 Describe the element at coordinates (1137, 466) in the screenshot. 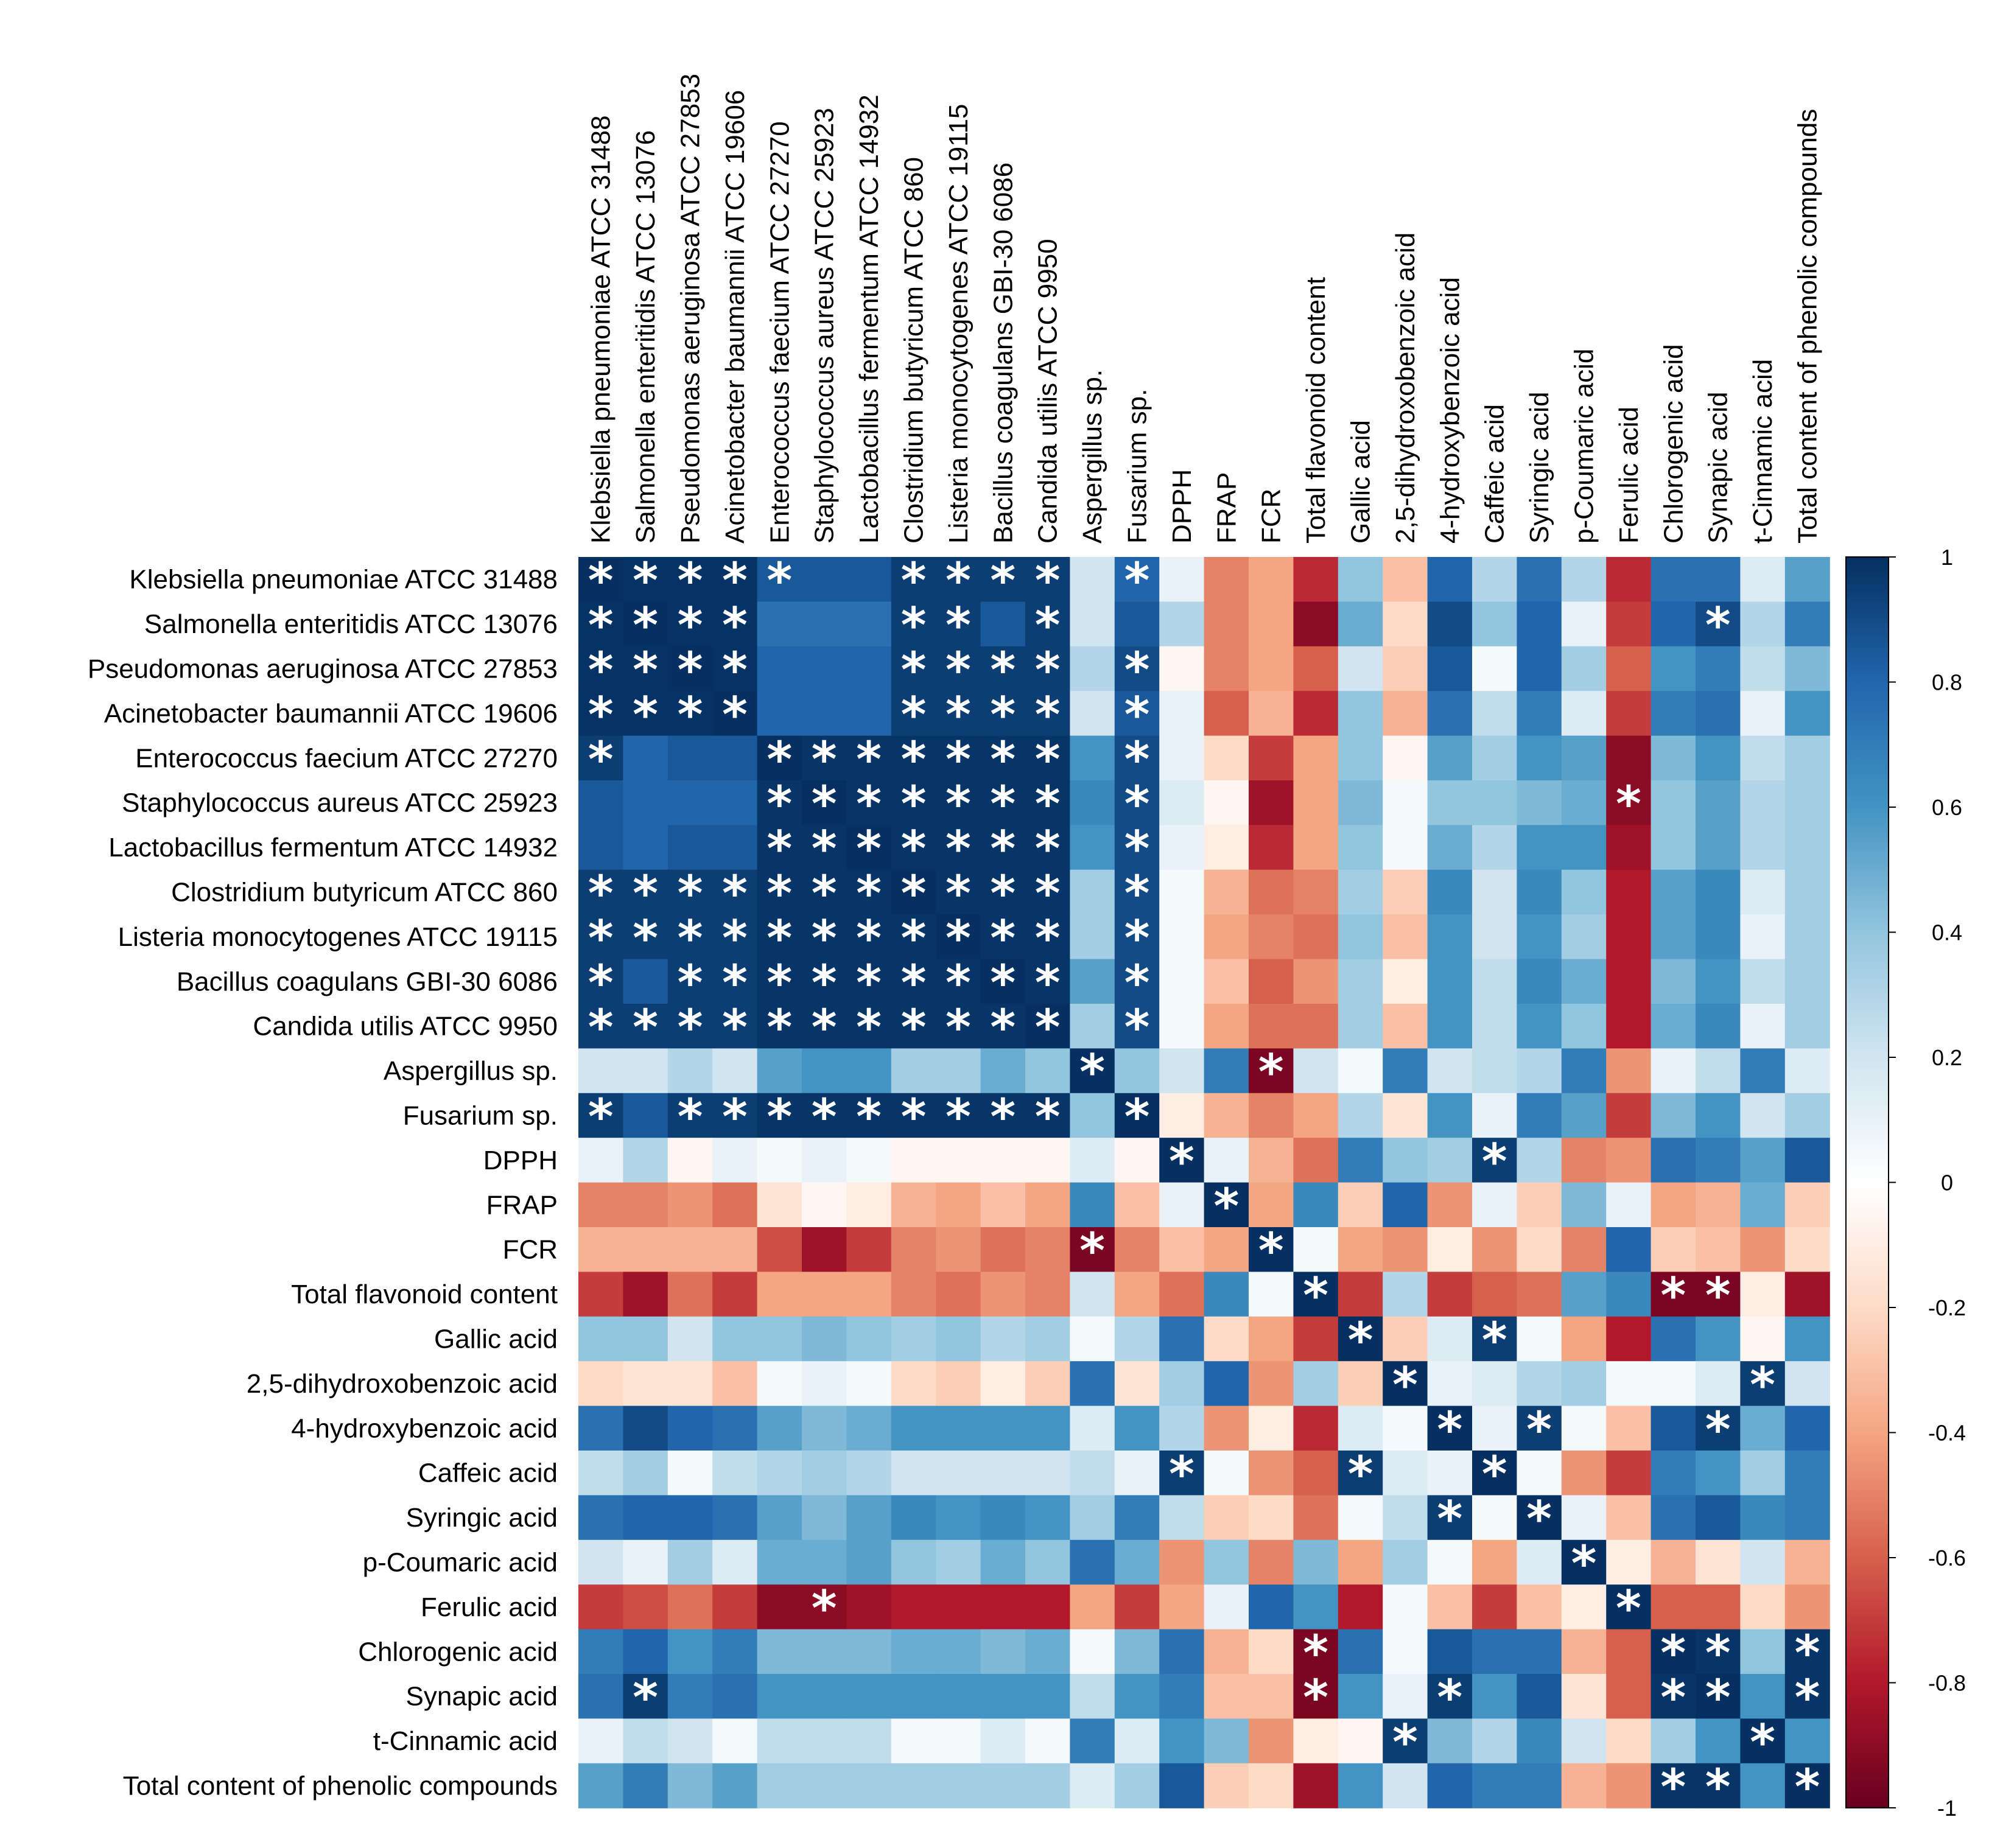

I see `column-label: Fusarium sp.` at that location.